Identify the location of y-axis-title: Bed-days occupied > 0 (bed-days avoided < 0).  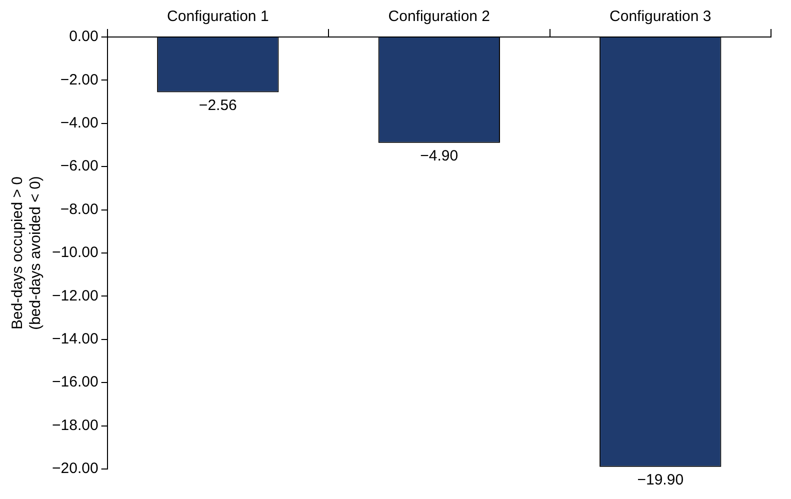
(26, 253).